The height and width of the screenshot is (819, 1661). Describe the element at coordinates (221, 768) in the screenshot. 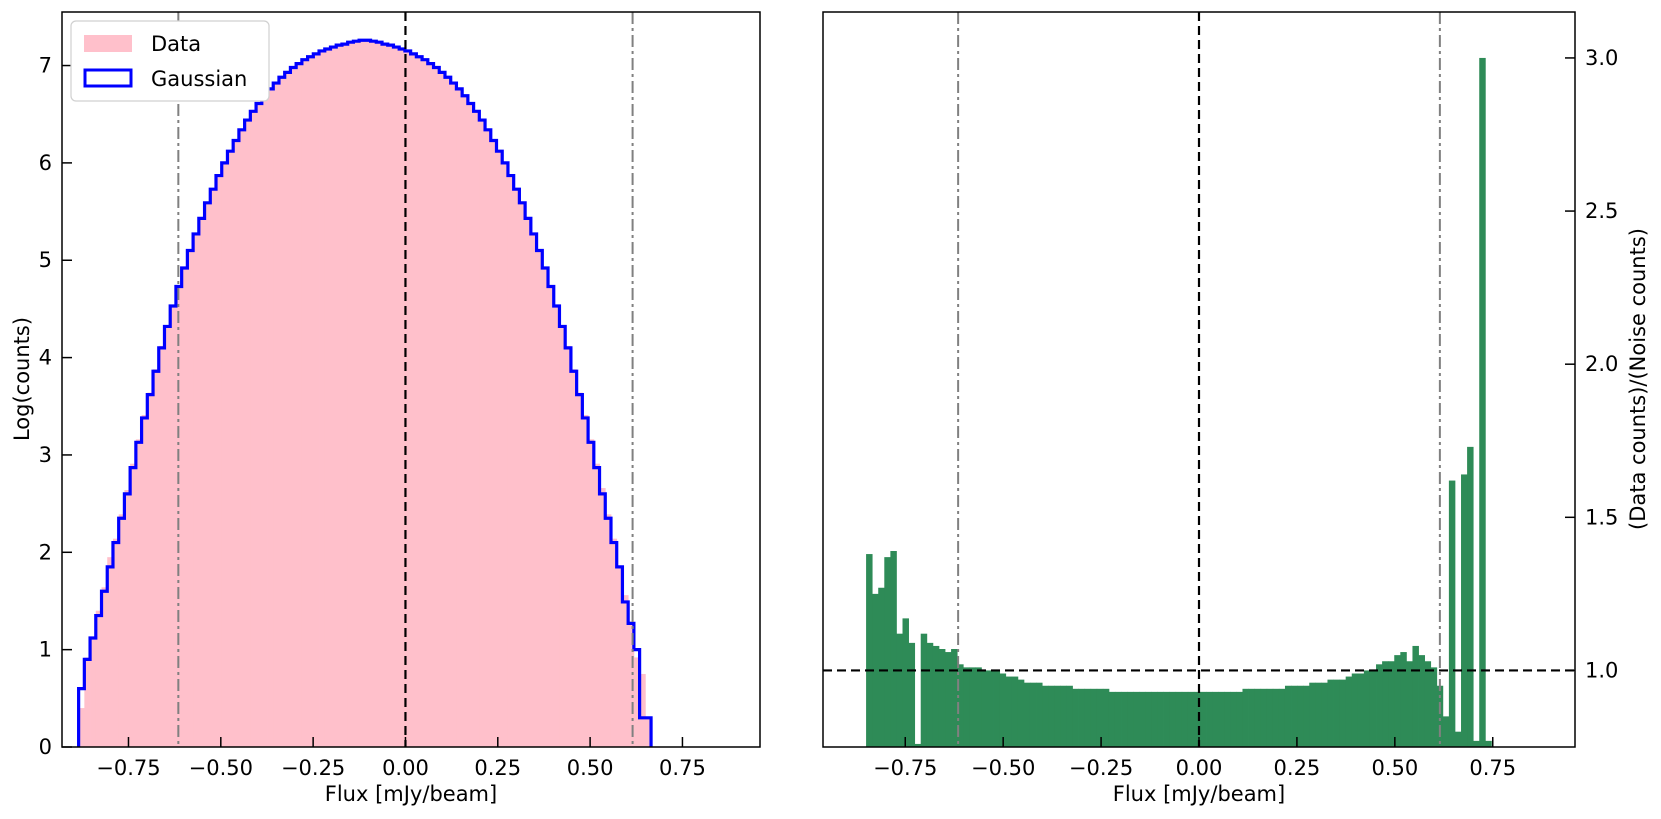

I see `x-tick-label: −0.50` at that location.